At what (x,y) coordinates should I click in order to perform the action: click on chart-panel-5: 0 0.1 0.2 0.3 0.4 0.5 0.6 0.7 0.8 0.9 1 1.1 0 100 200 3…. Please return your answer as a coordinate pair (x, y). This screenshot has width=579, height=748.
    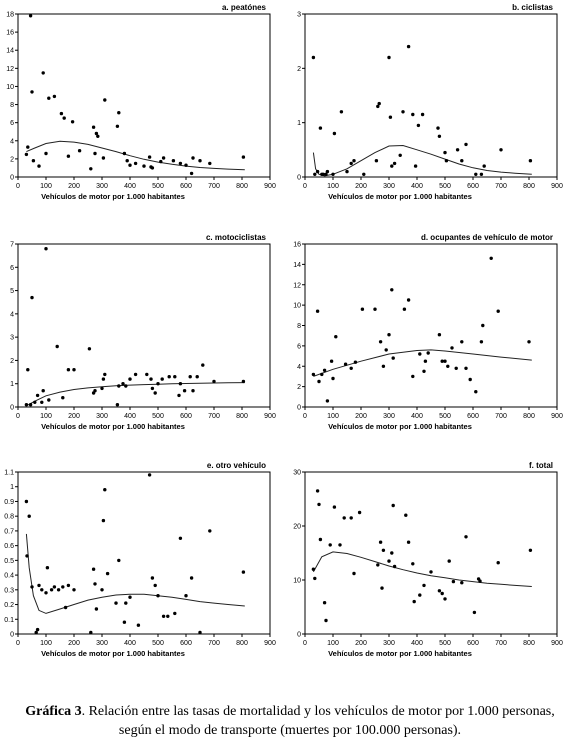
    Looking at the image, I should click on (140, 559).